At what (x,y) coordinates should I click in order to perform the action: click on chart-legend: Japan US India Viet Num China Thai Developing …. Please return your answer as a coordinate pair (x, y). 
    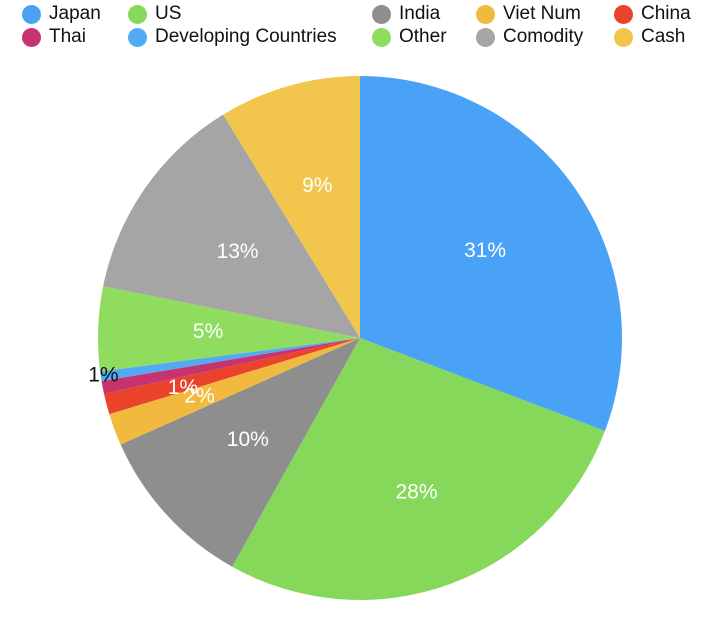
    Looking at the image, I should click on (360, 25).